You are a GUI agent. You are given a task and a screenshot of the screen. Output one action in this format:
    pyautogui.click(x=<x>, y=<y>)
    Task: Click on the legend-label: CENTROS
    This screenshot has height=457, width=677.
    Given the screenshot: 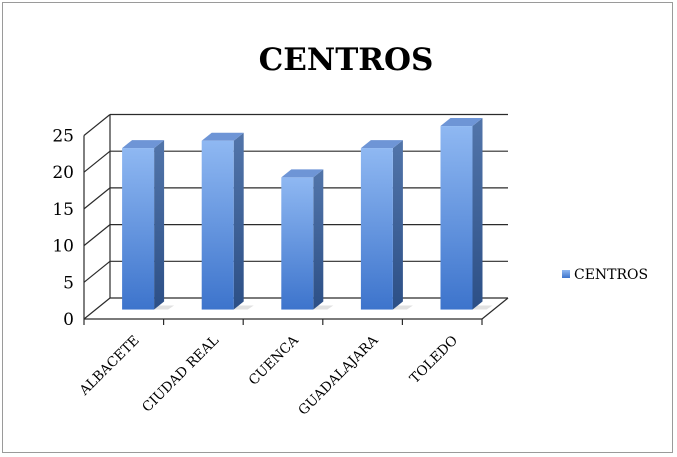 What is the action you would take?
    pyautogui.click(x=611, y=275)
    